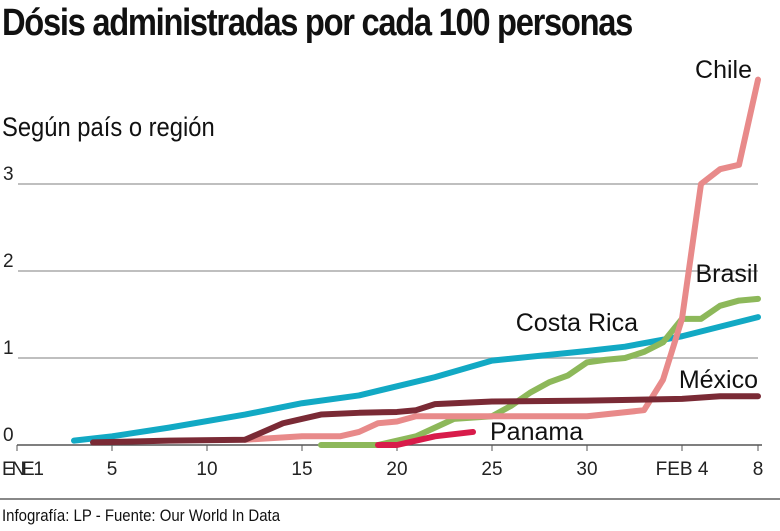 The image size is (780, 531). What do you see at coordinates (112, 469) in the screenshot?
I see `x-tick-label: 5` at bounding box center [112, 469].